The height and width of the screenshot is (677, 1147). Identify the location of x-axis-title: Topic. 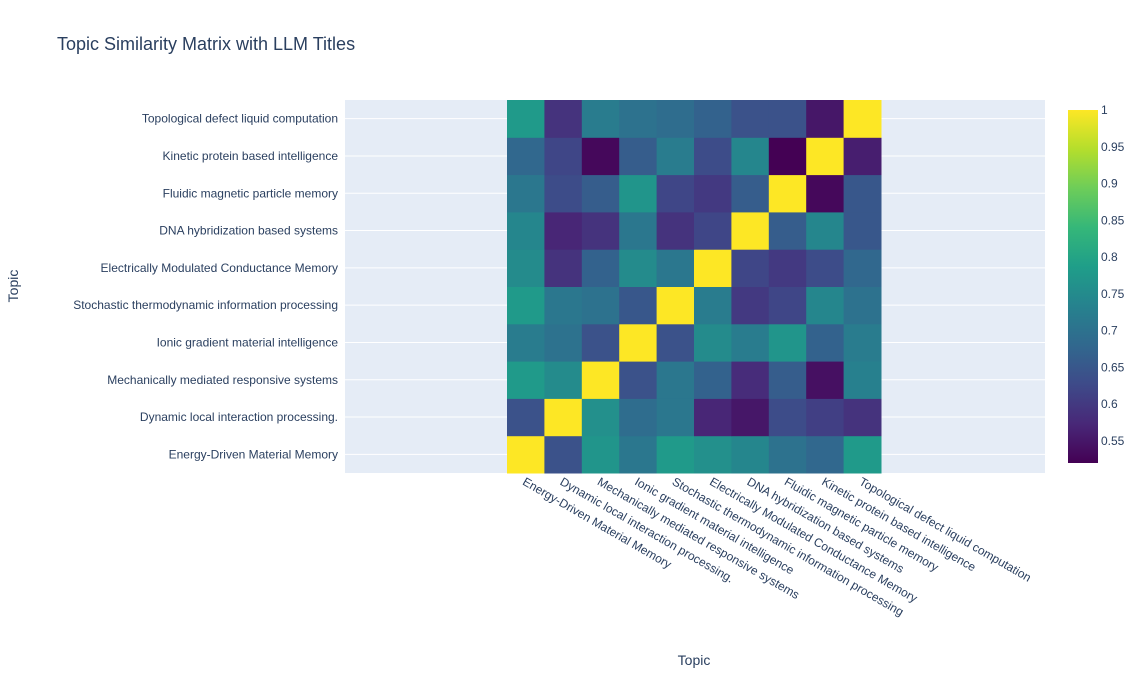
(694, 660).